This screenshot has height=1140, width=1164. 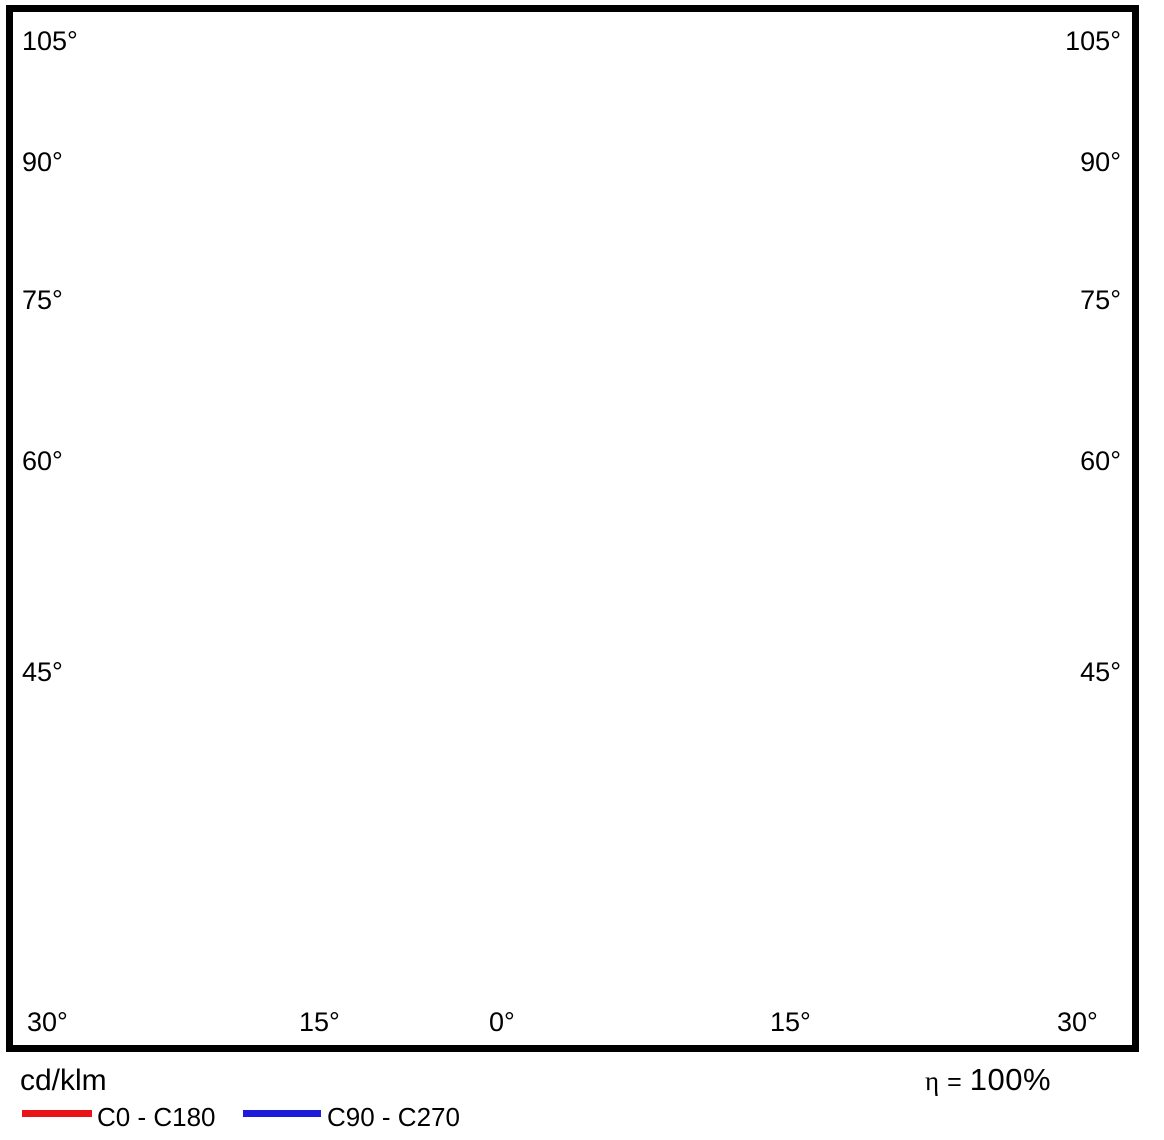 I want to click on radial-grid-ring, so click(x=570, y=159).